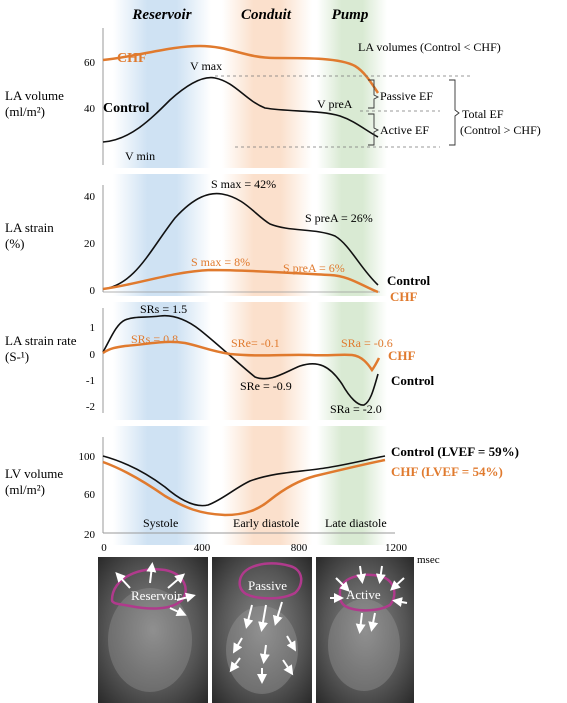  Describe the element at coordinates (163, 309) in the screenshot. I see `control-srs-label: SRs = 1.5` at that location.